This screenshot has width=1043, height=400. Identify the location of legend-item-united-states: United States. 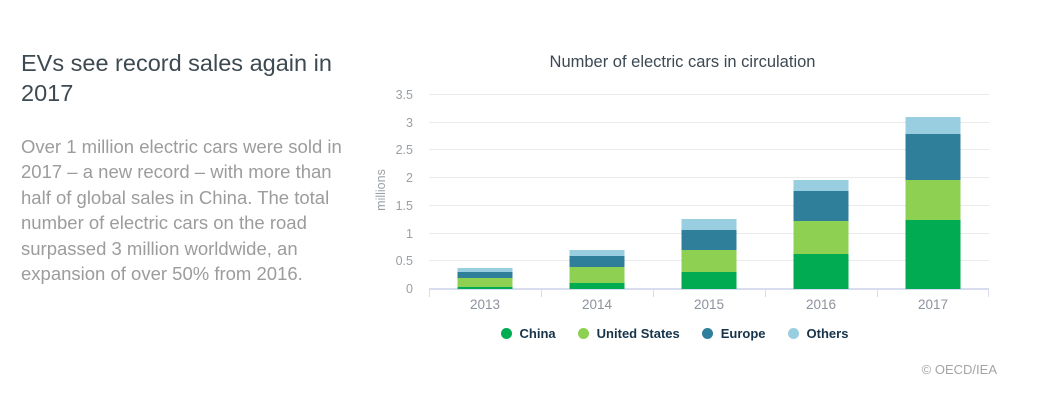
(628, 333).